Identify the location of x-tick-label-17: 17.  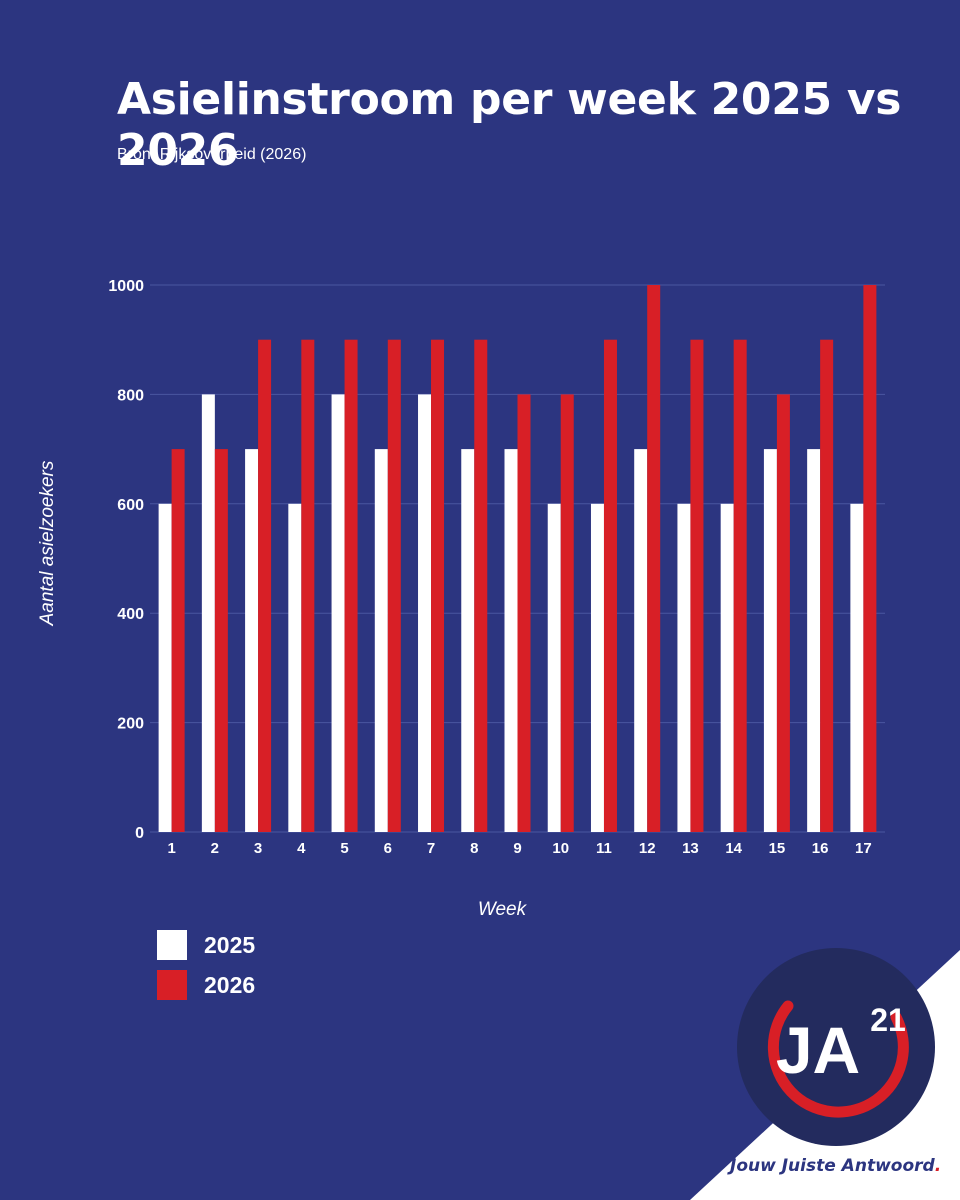
(863, 848).